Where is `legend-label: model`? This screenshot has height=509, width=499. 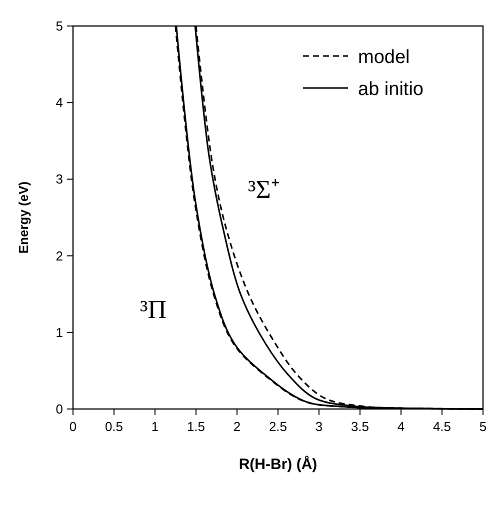 legend-label: model is located at coordinates (384, 57).